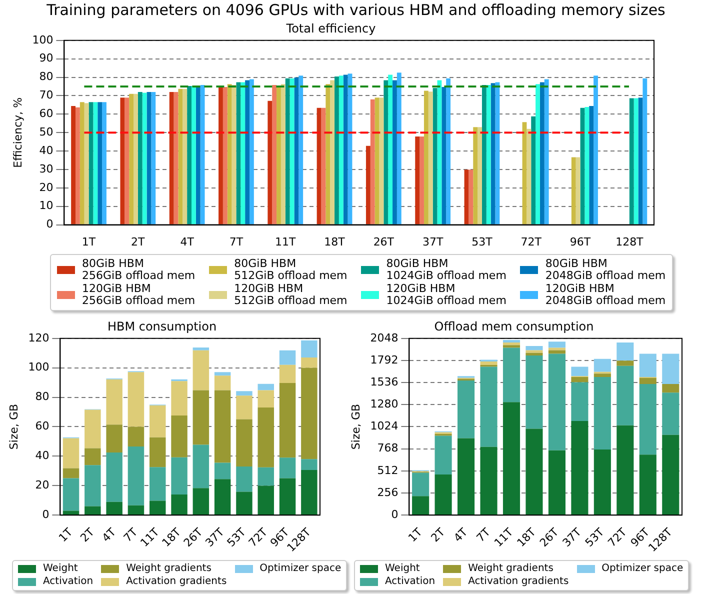 The image size is (712, 594). I want to click on x-tick-label: 1T, so click(66, 535).